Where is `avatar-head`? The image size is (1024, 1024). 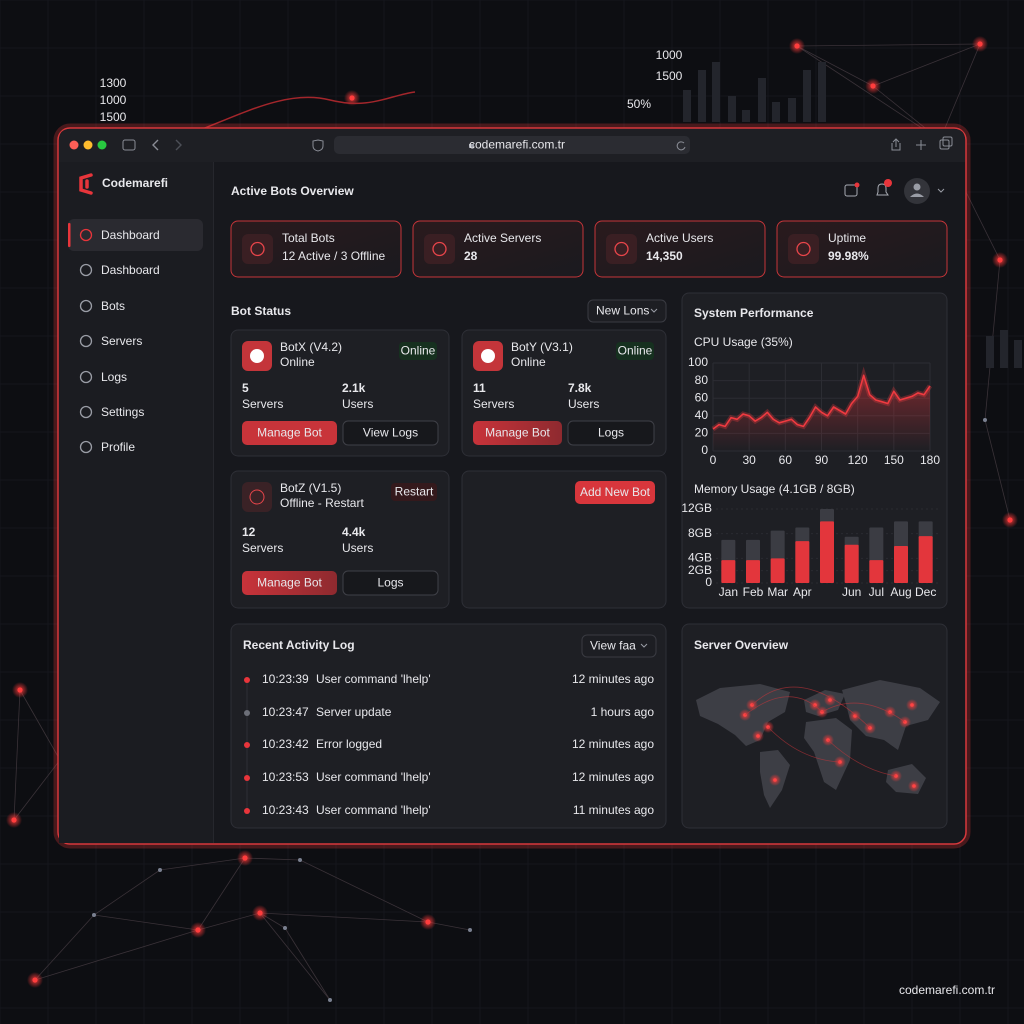
avatar-head is located at coordinates (917, 187).